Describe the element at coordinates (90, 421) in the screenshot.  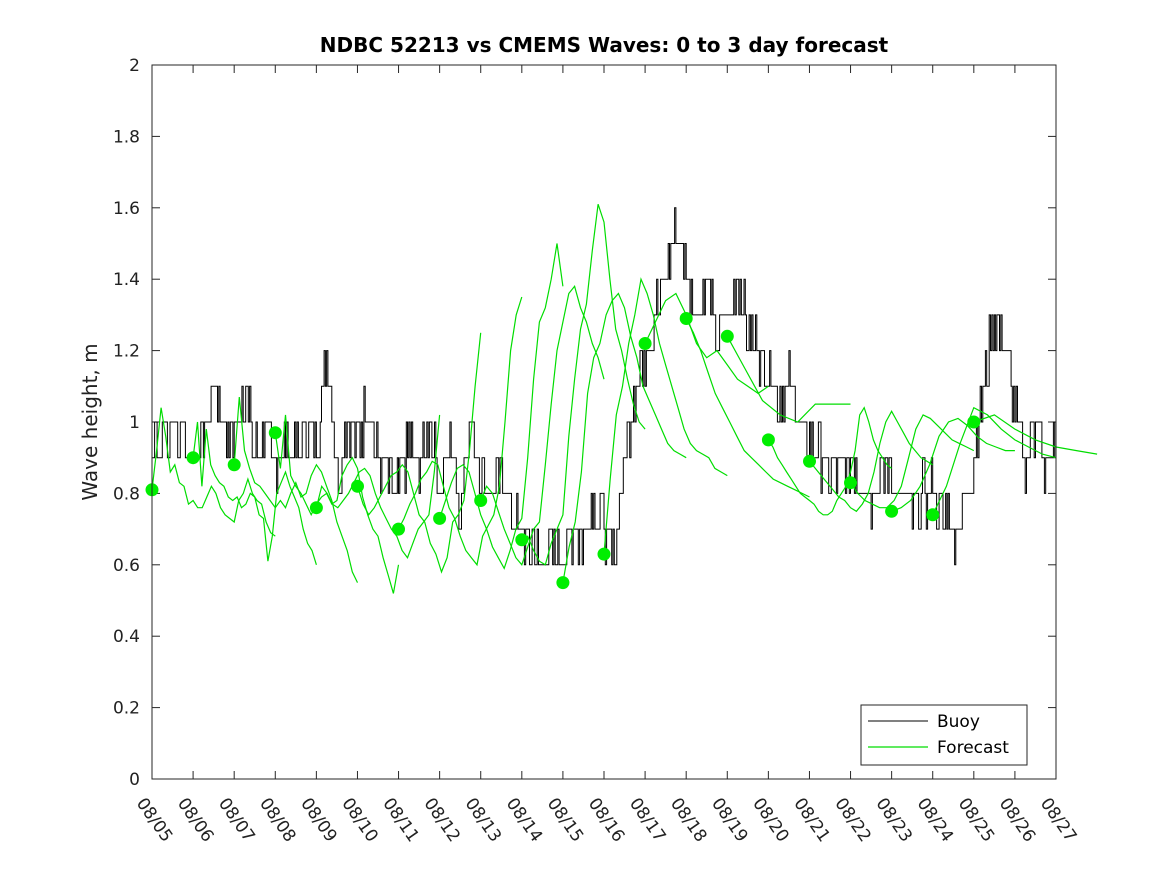
I see `y-axis-label: Wave height, m` at that location.